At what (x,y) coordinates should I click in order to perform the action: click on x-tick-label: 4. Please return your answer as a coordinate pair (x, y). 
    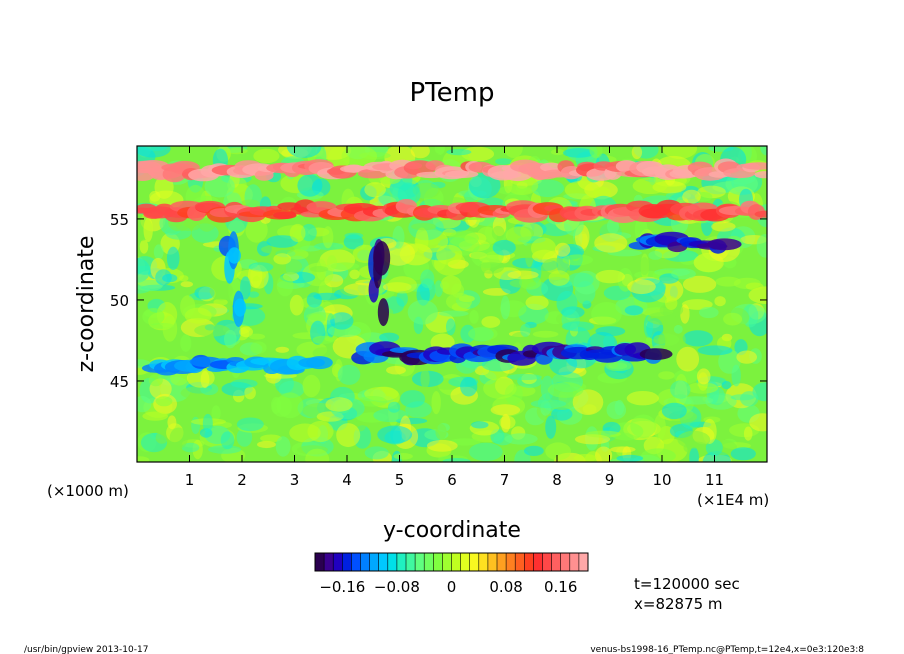
    Looking at the image, I should click on (347, 480).